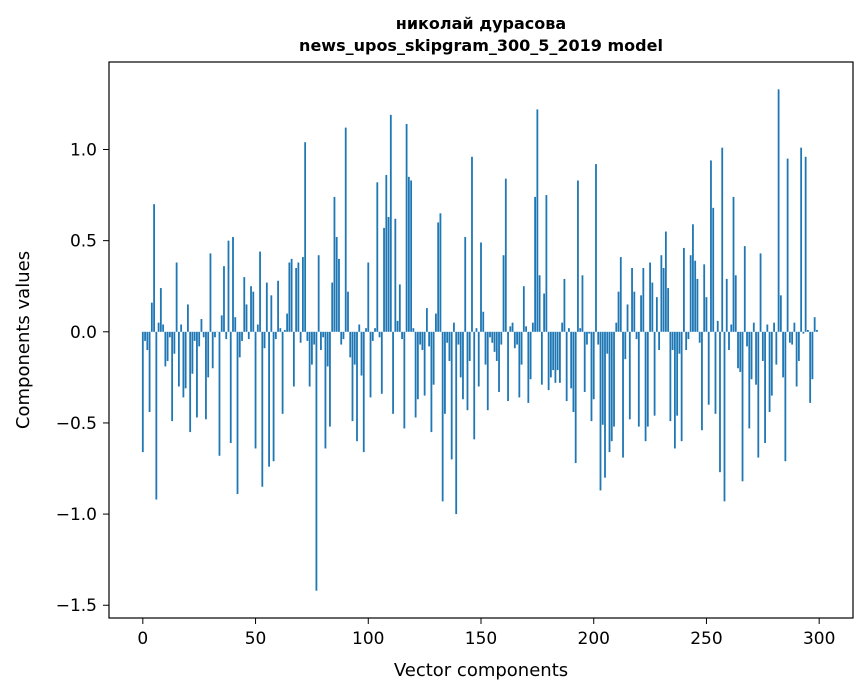 This screenshot has width=867, height=696. Describe the element at coordinates (481, 639) in the screenshot. I see `x-tick-label: 150` at that location.